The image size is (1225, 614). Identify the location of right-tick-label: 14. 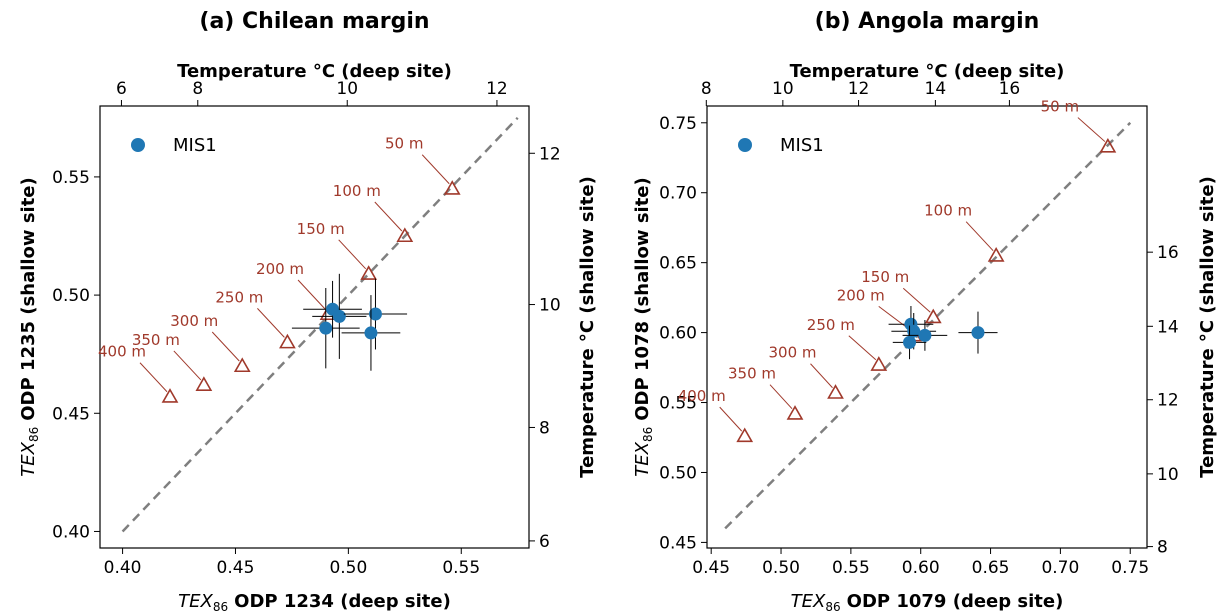
(1168, 327).